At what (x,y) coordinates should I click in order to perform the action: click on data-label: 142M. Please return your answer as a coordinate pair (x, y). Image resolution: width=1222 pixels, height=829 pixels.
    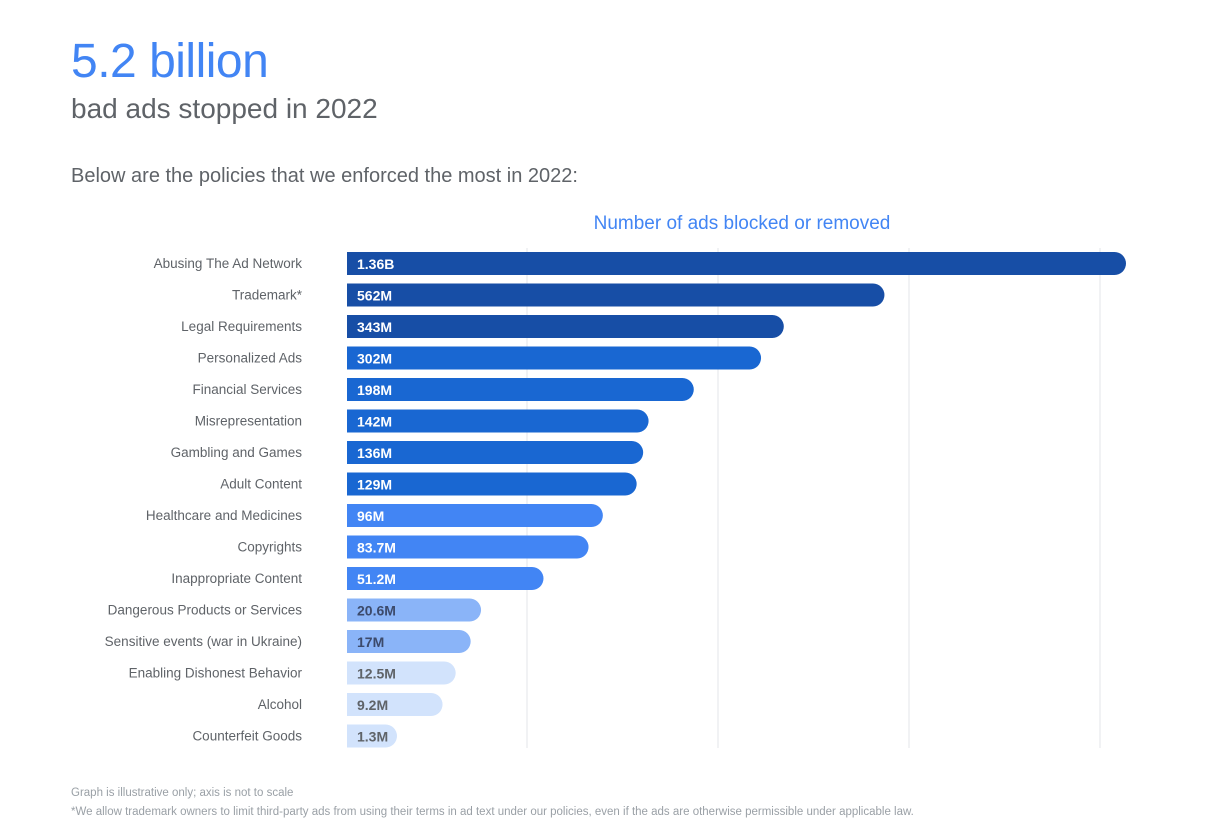
    Looking at the image, I should click on (374, 422).